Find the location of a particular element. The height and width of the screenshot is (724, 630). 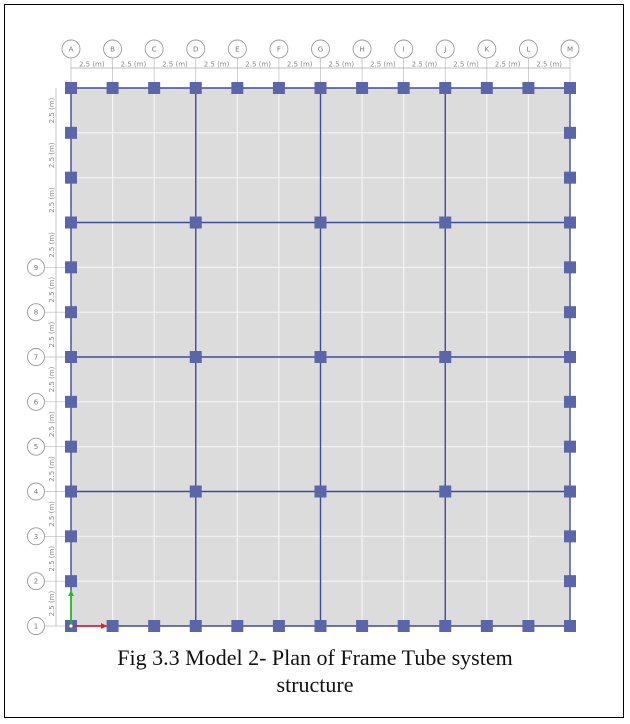

caption-line-2: structure is located at coordinates (315, 684).